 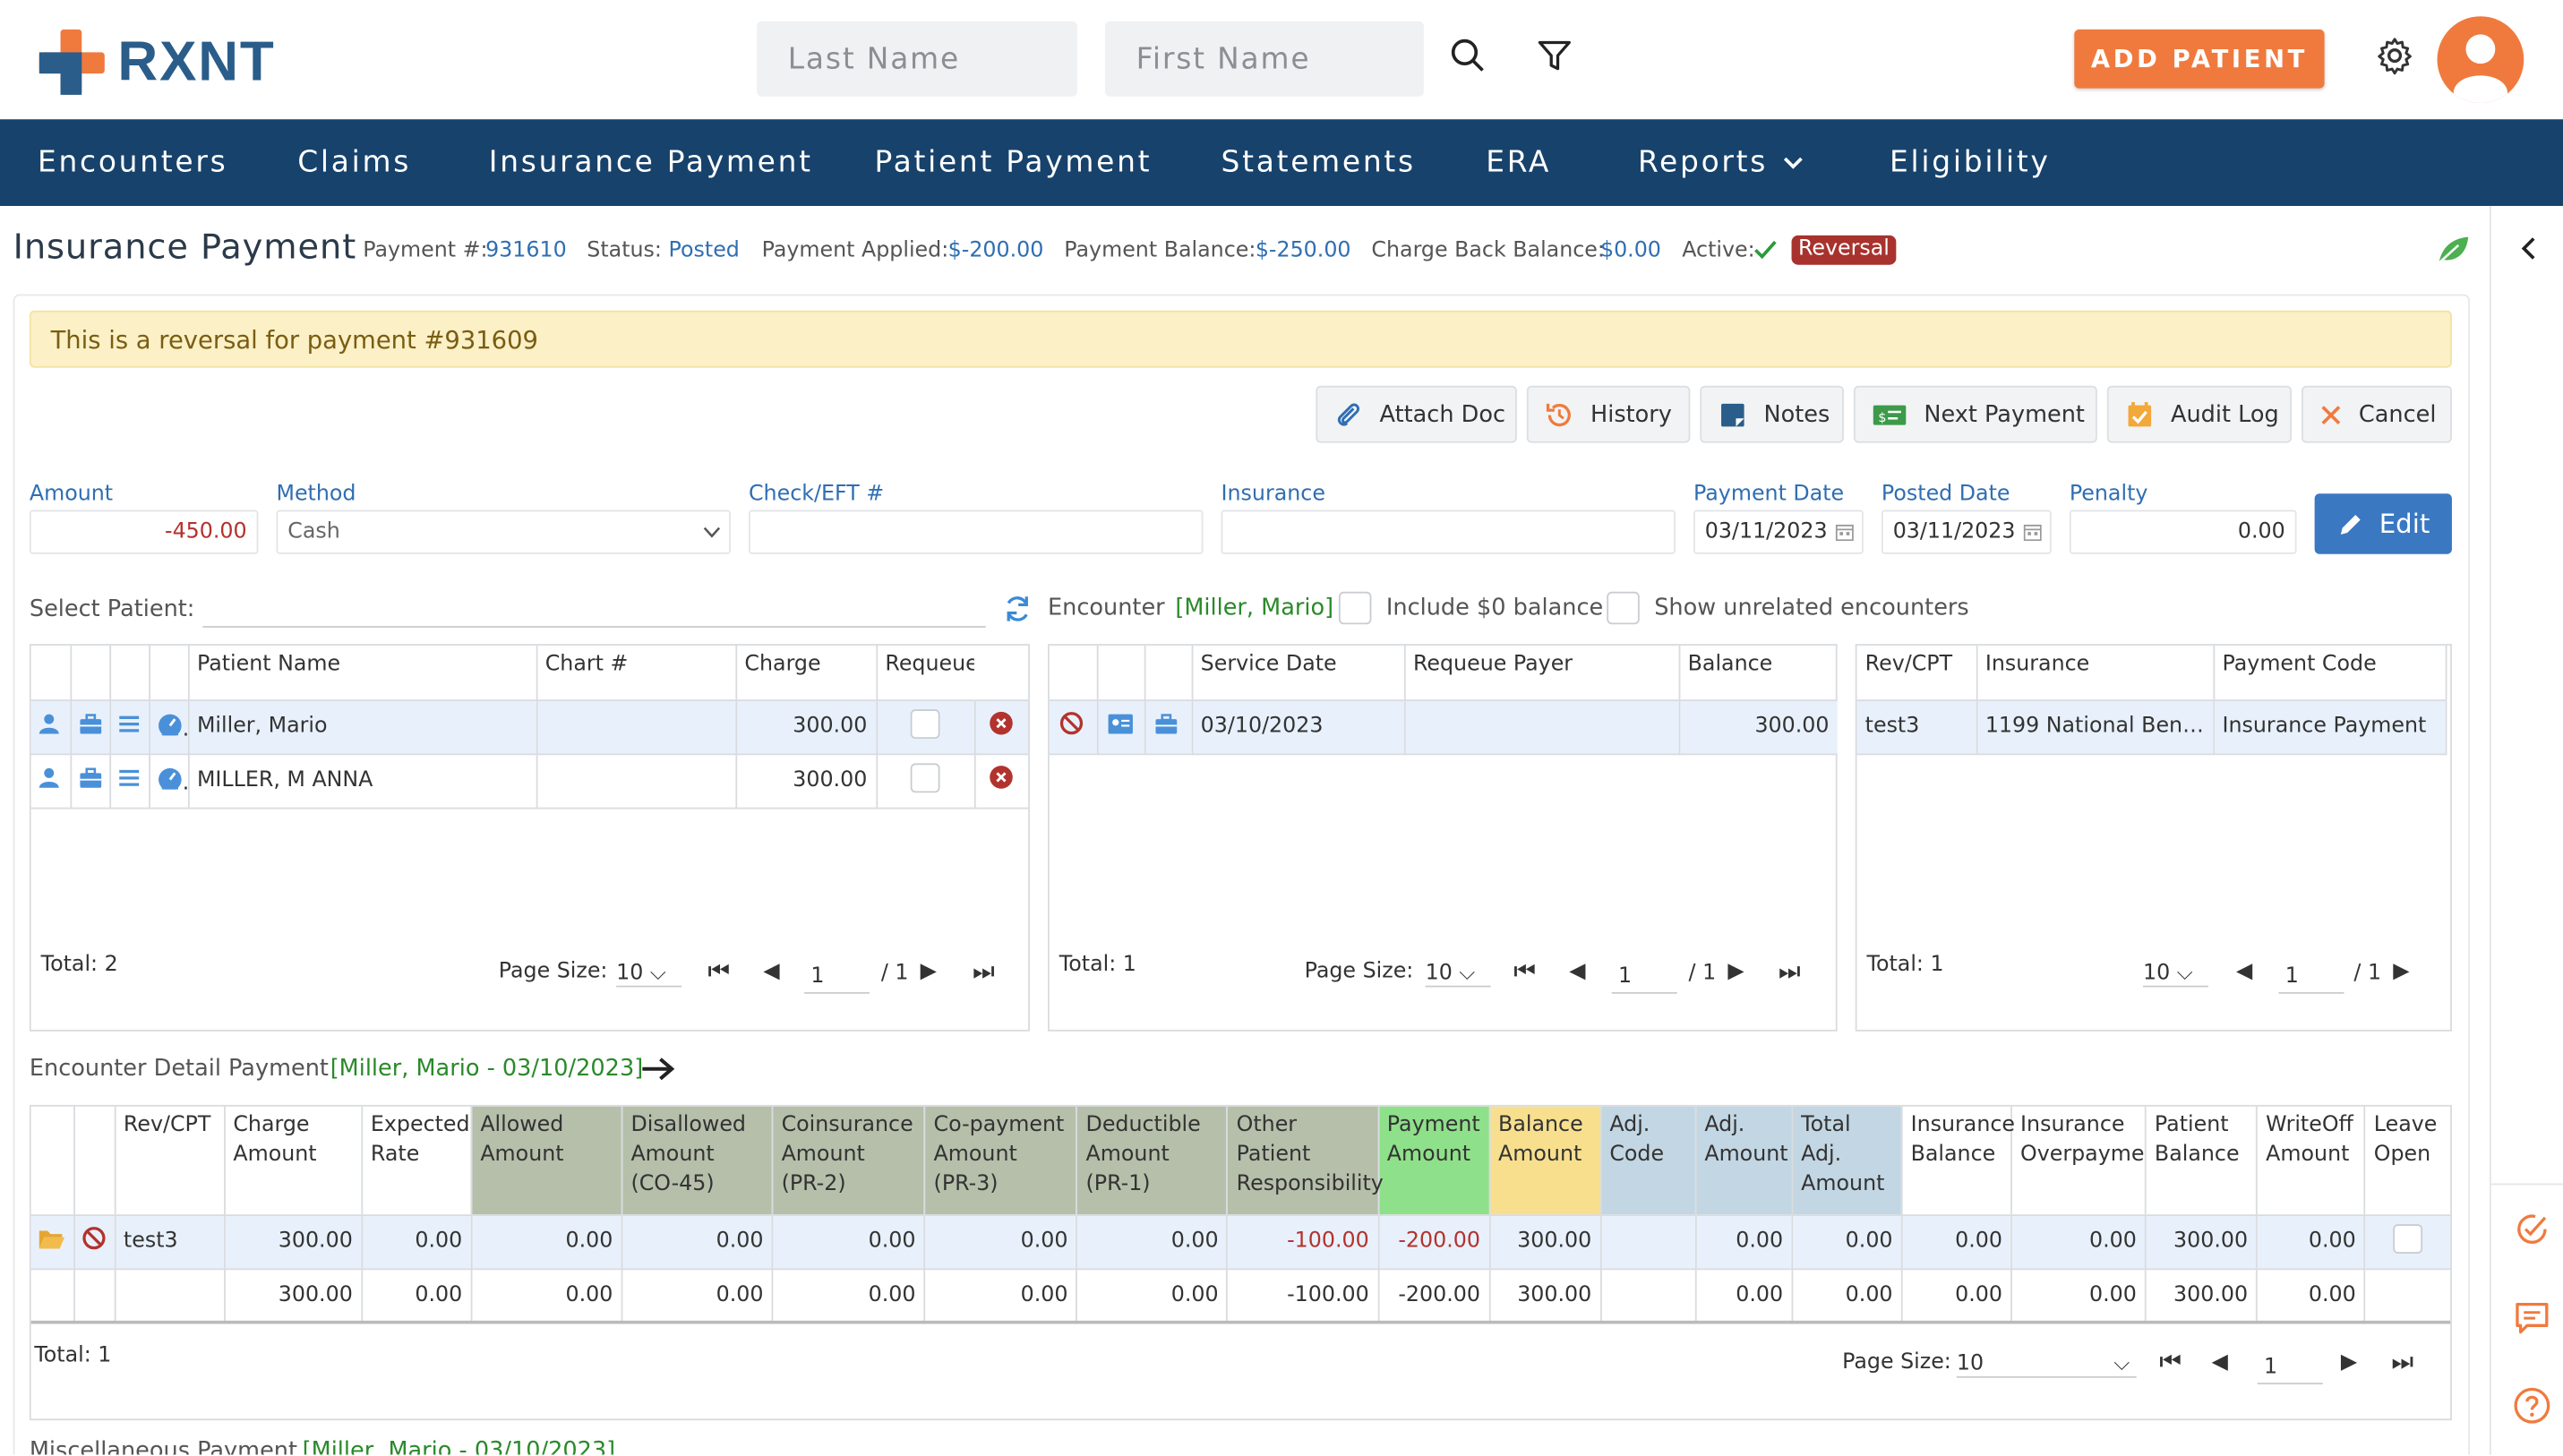 I want to click on col-requeue-payer: Requeue Payer, so click(x=1541, y=673).